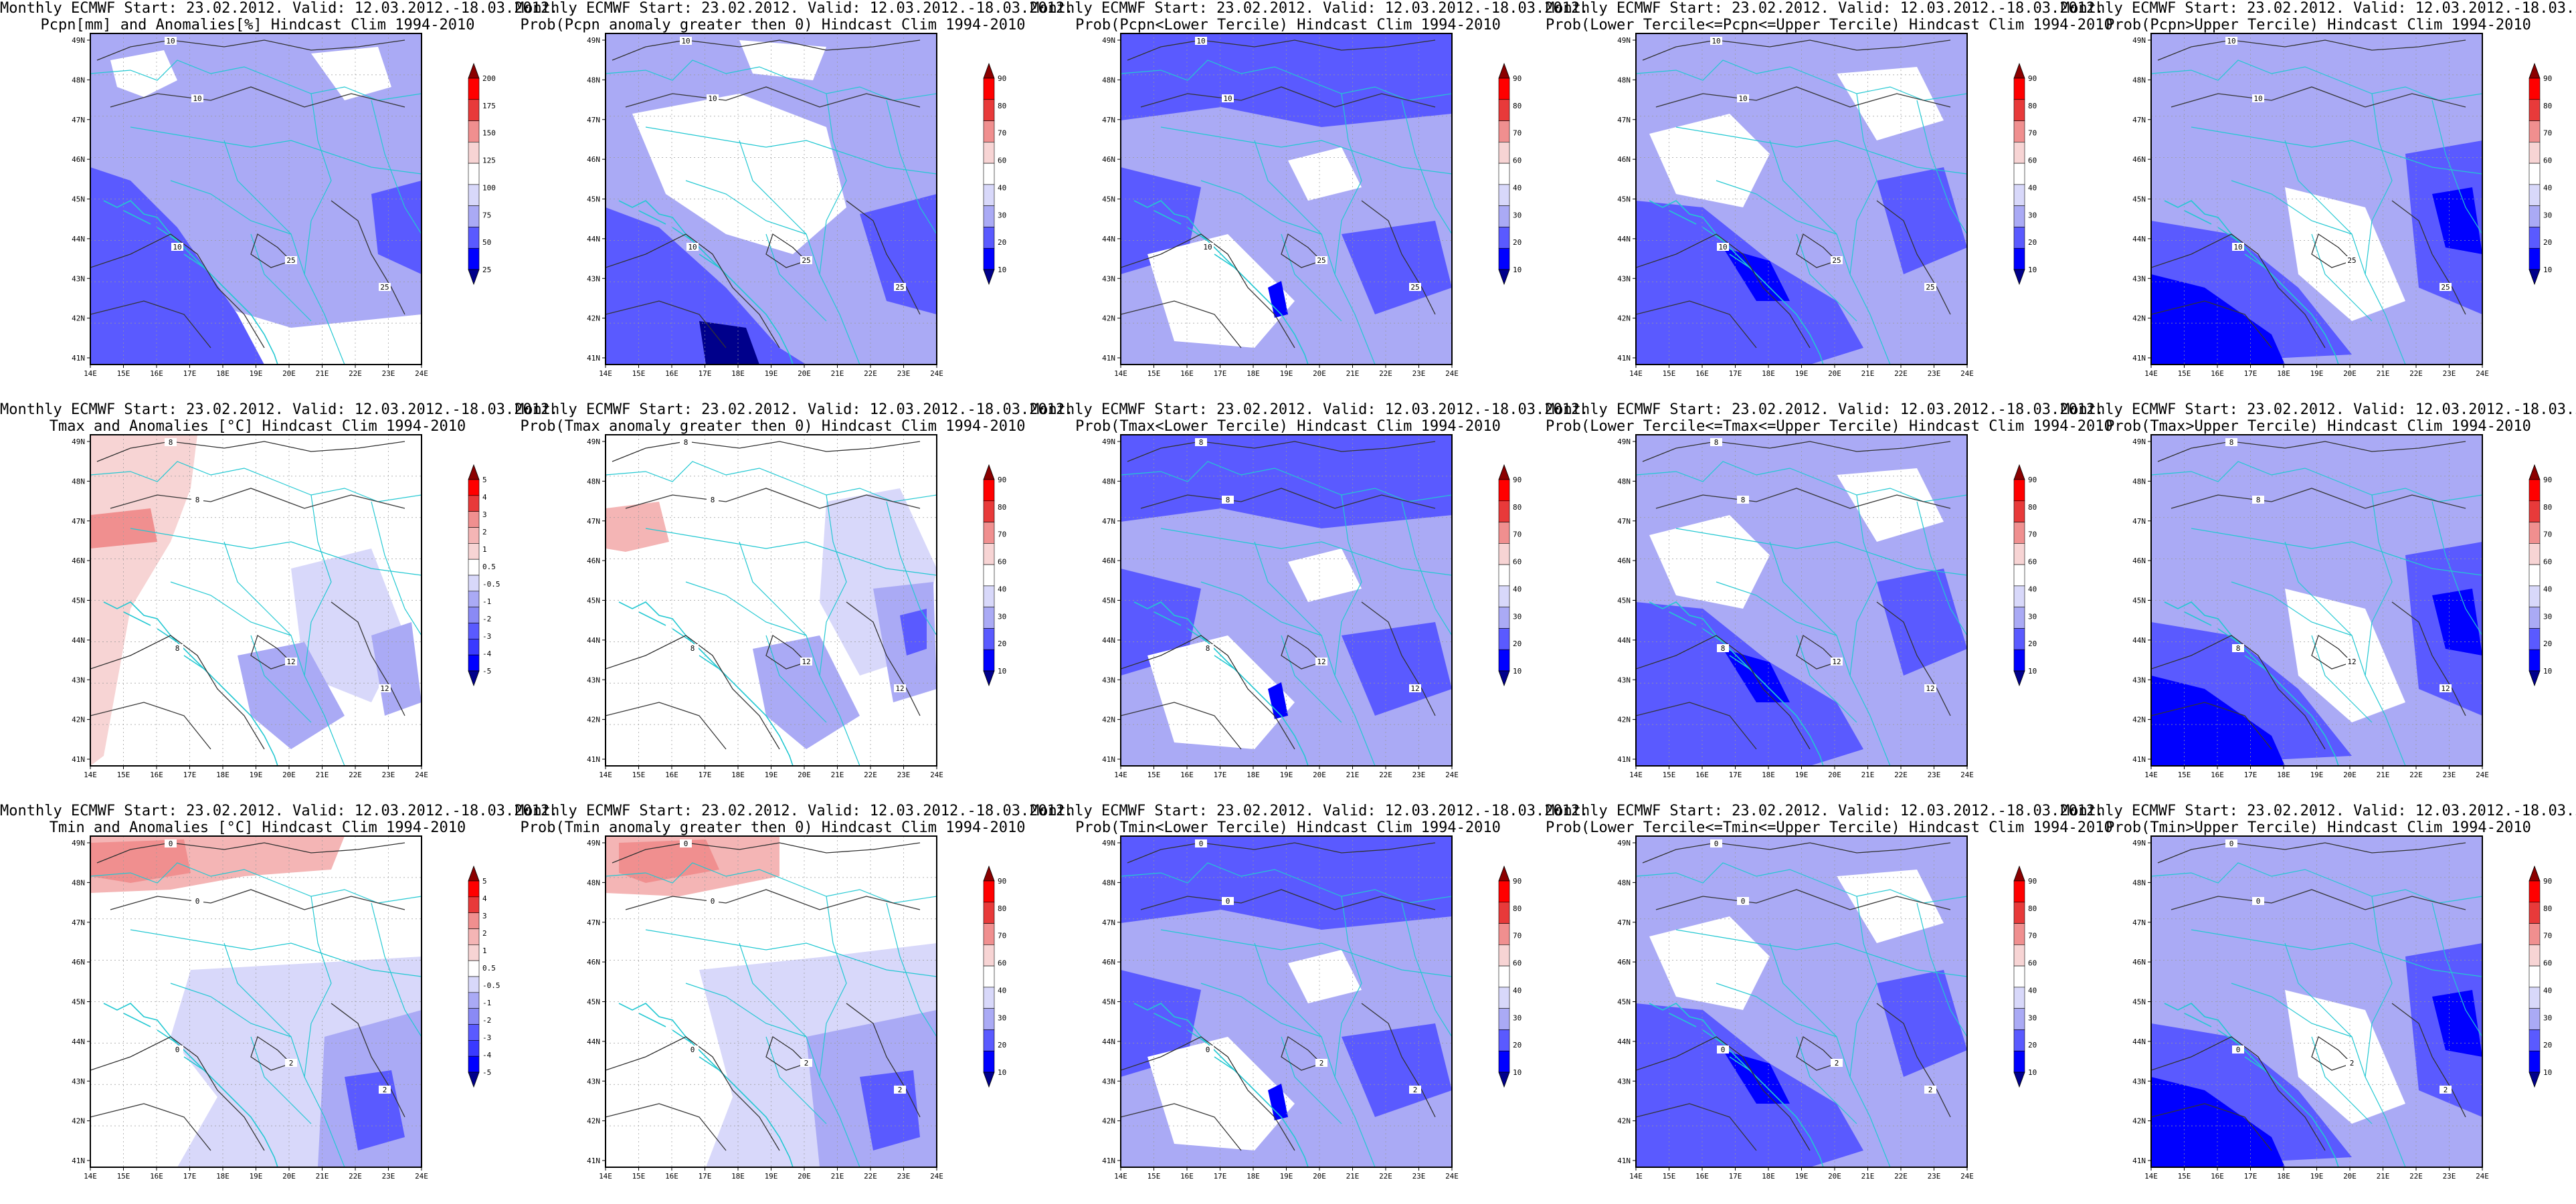 The height and width of the screenshot is (1204, 2576). I want to click on longitude-tick-label: 19E, so click(256, 373).